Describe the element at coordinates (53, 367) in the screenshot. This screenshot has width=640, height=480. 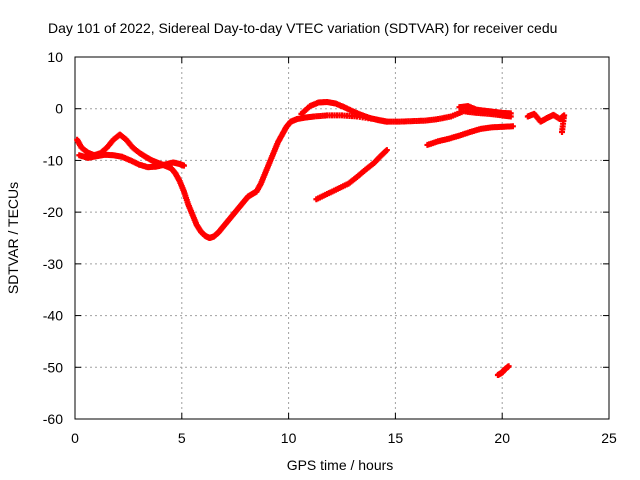
I see `y-tick-label: -50` at that location.